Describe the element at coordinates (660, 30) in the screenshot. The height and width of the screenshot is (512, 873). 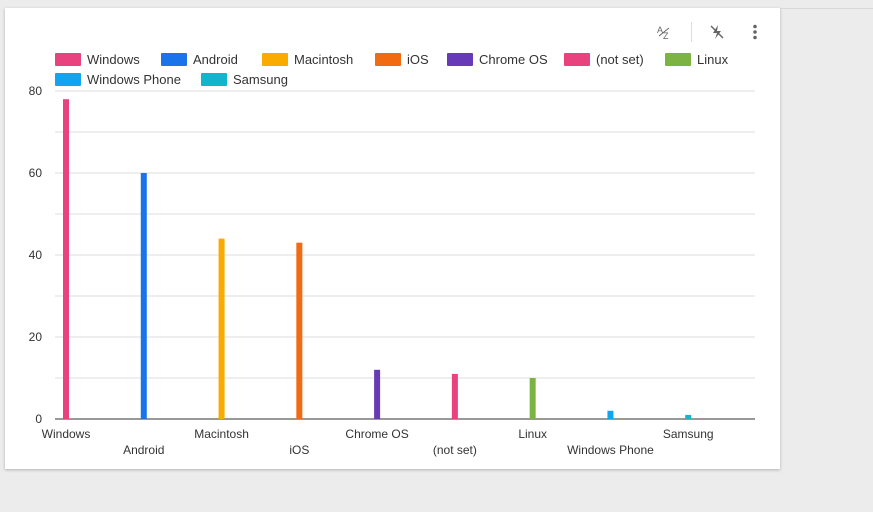
I see `svg-text: A` at that location.